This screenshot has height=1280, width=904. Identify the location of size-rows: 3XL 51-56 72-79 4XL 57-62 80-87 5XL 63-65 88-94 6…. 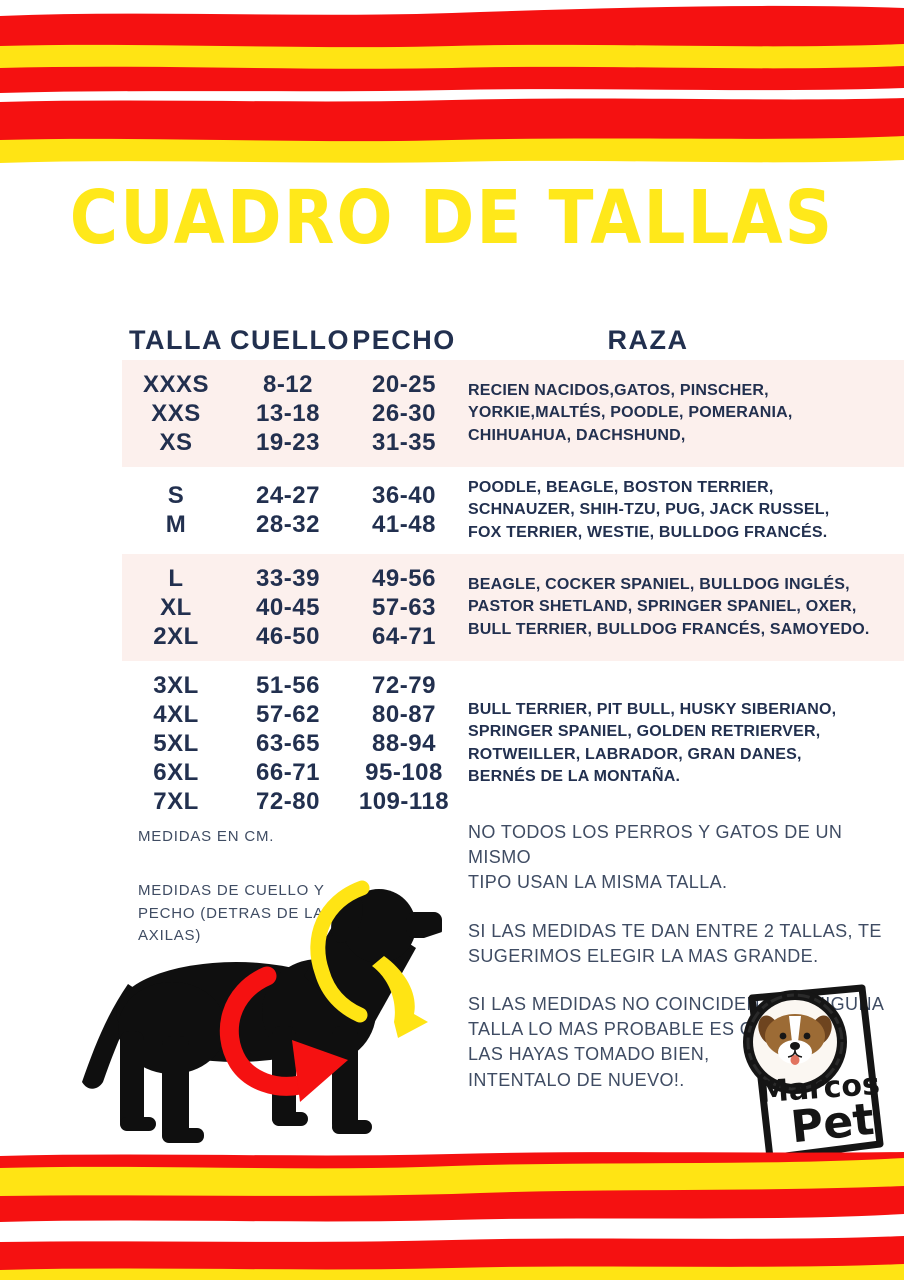
(292, 743).